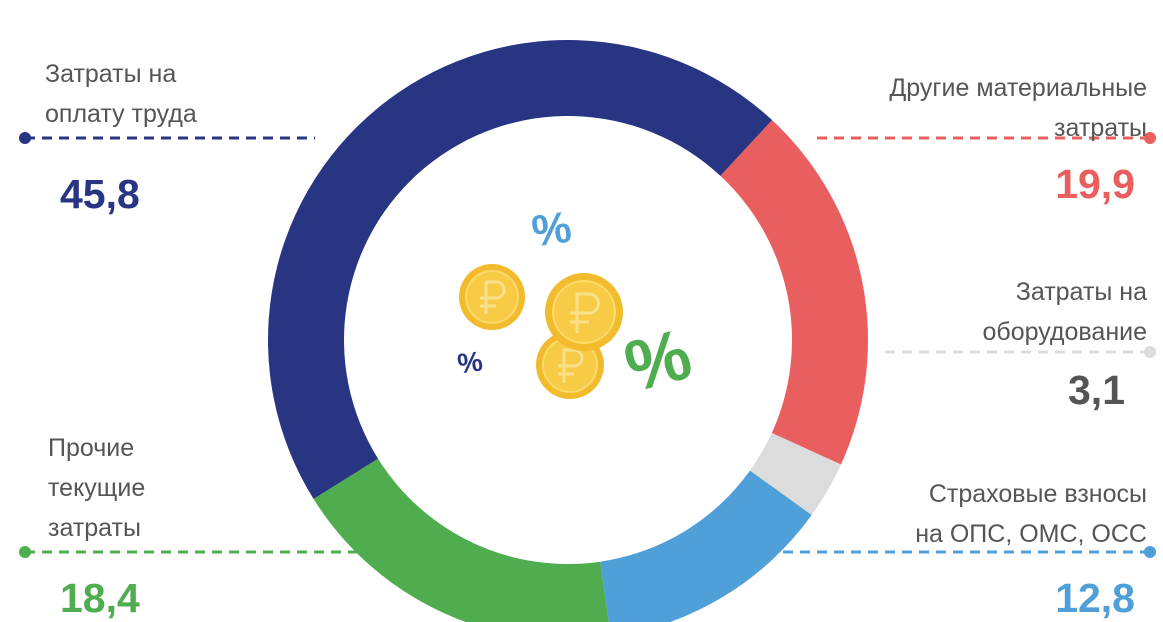 This screenshot has height=622, width=1163. What do you see at coordinates (1095, 598) in the screenshot?
I see `value-label: 12,8` at bounding box center [1095, 598].